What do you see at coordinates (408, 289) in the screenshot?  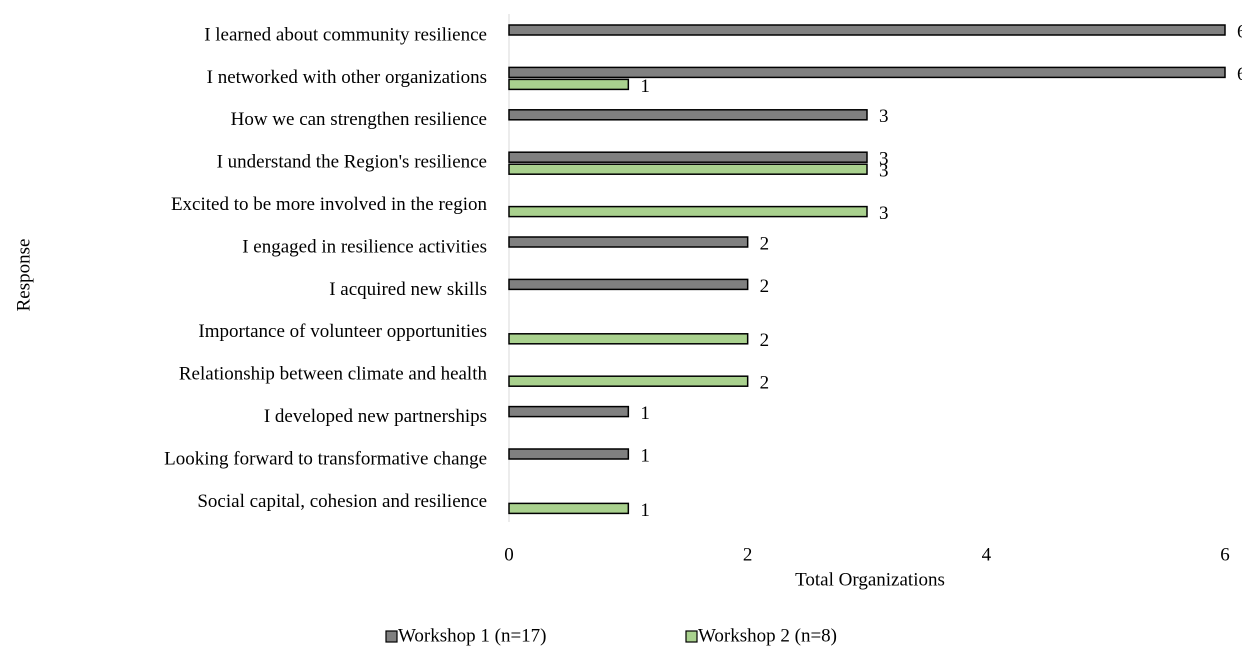 I see `y-tick-label: I acquired new skills` at bounding box center [408, 289].